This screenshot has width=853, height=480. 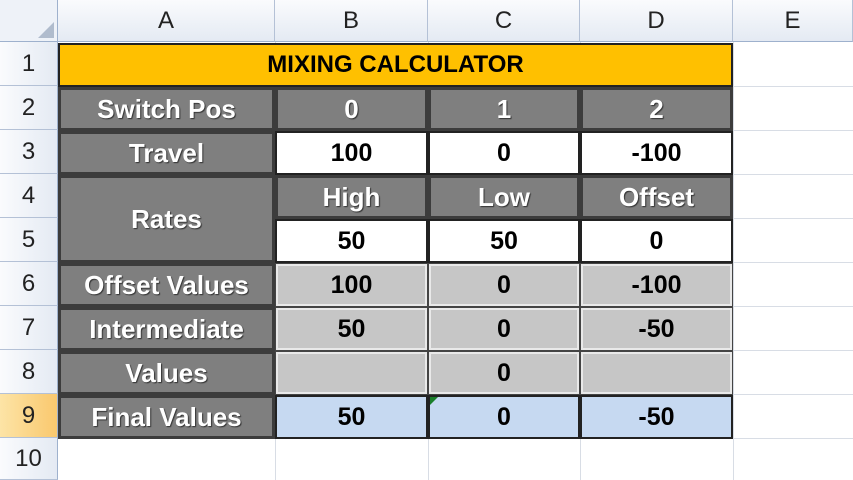 I want to click on intermediate-row8-d, so click(x=656, y=373).